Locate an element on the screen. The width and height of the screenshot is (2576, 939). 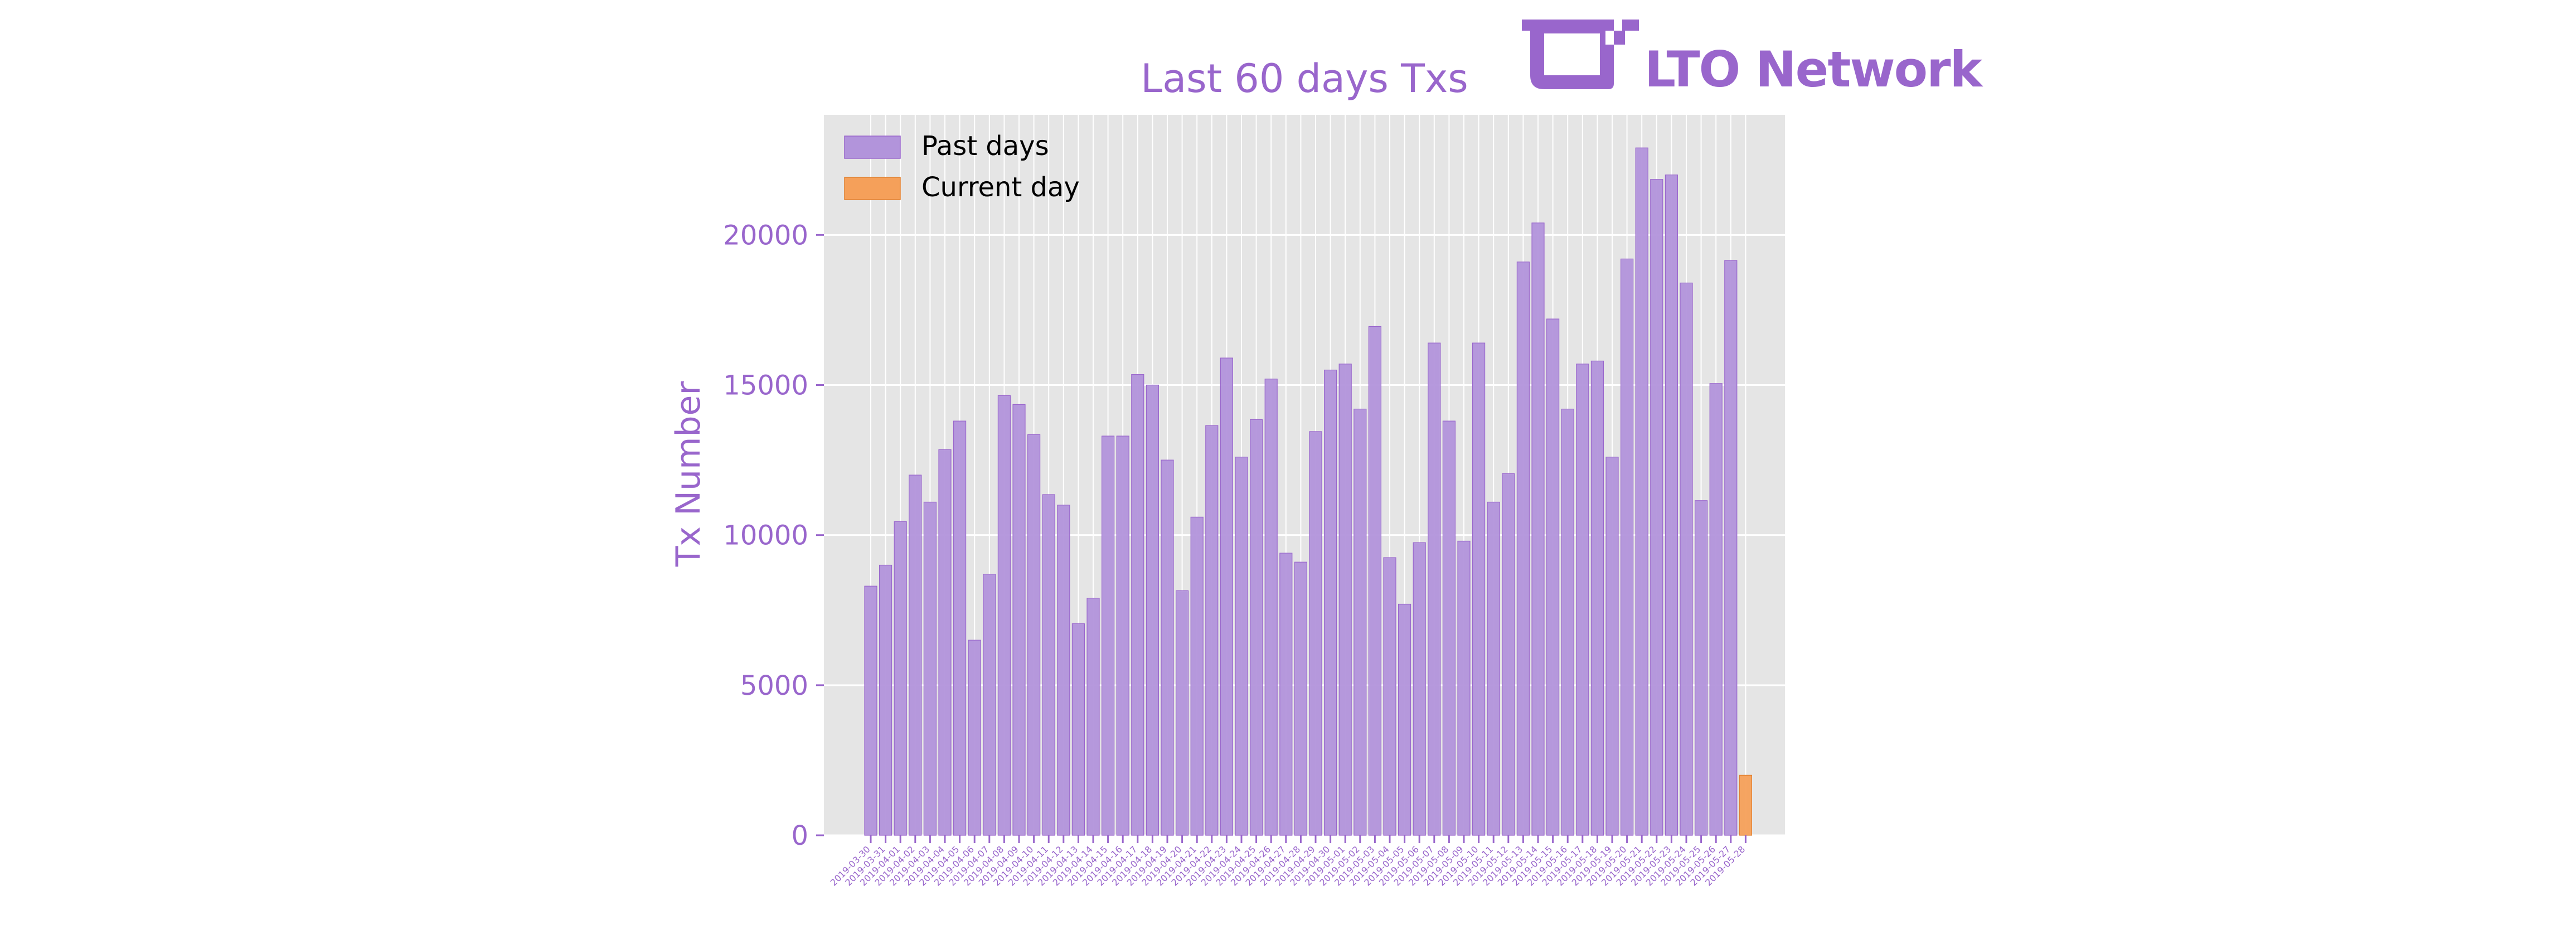
logo: LTO Network is located at coordinates (1754, 59).